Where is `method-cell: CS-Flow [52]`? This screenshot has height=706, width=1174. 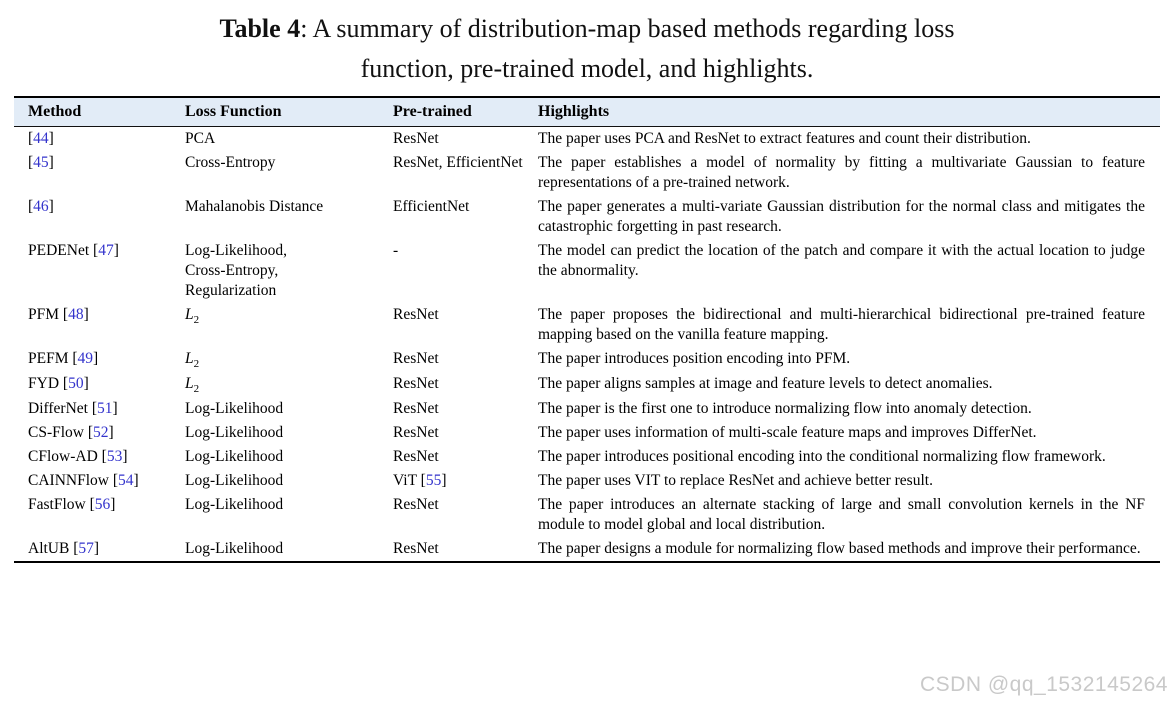
method-cell: CS-Flow [52] is located at coordinates (71, 433).